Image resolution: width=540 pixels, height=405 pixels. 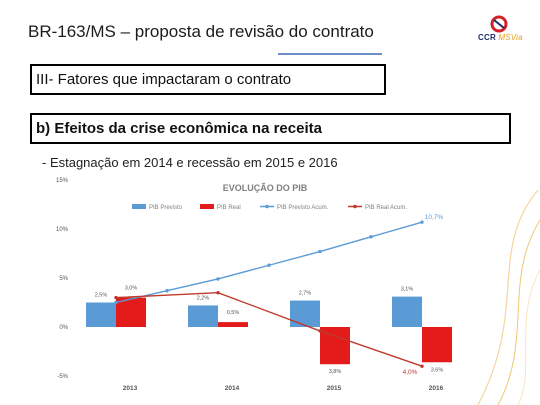 I want to click on bar-value-label: 3,0%, so click(x=131, y=289).